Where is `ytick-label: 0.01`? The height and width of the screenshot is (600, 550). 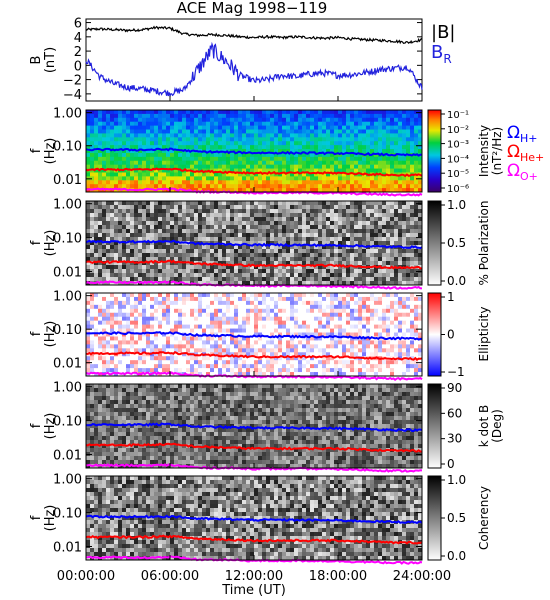
ytick-label: 0.01 is located at coordinates (67, 273).